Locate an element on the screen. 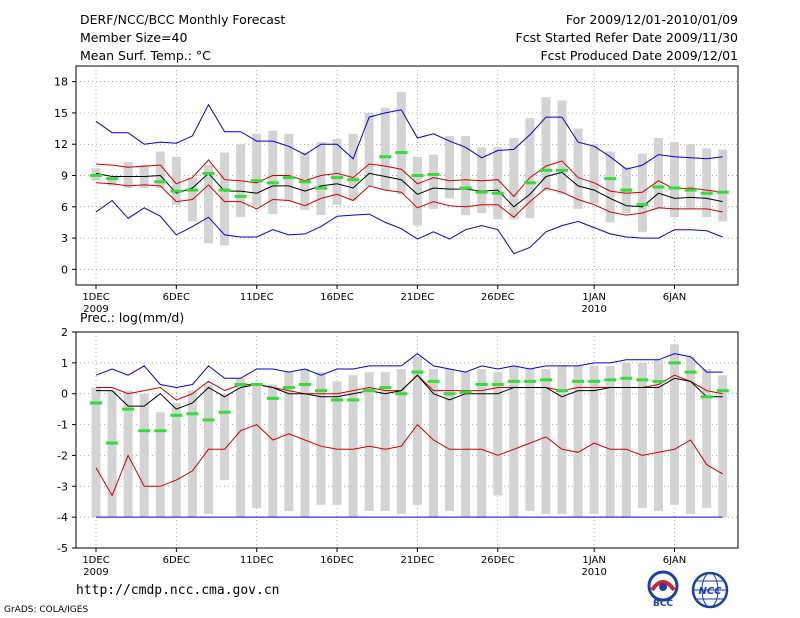 This screenshot has height=618, width=800. ensemble-mean-line is located at coordinates (409, 189).